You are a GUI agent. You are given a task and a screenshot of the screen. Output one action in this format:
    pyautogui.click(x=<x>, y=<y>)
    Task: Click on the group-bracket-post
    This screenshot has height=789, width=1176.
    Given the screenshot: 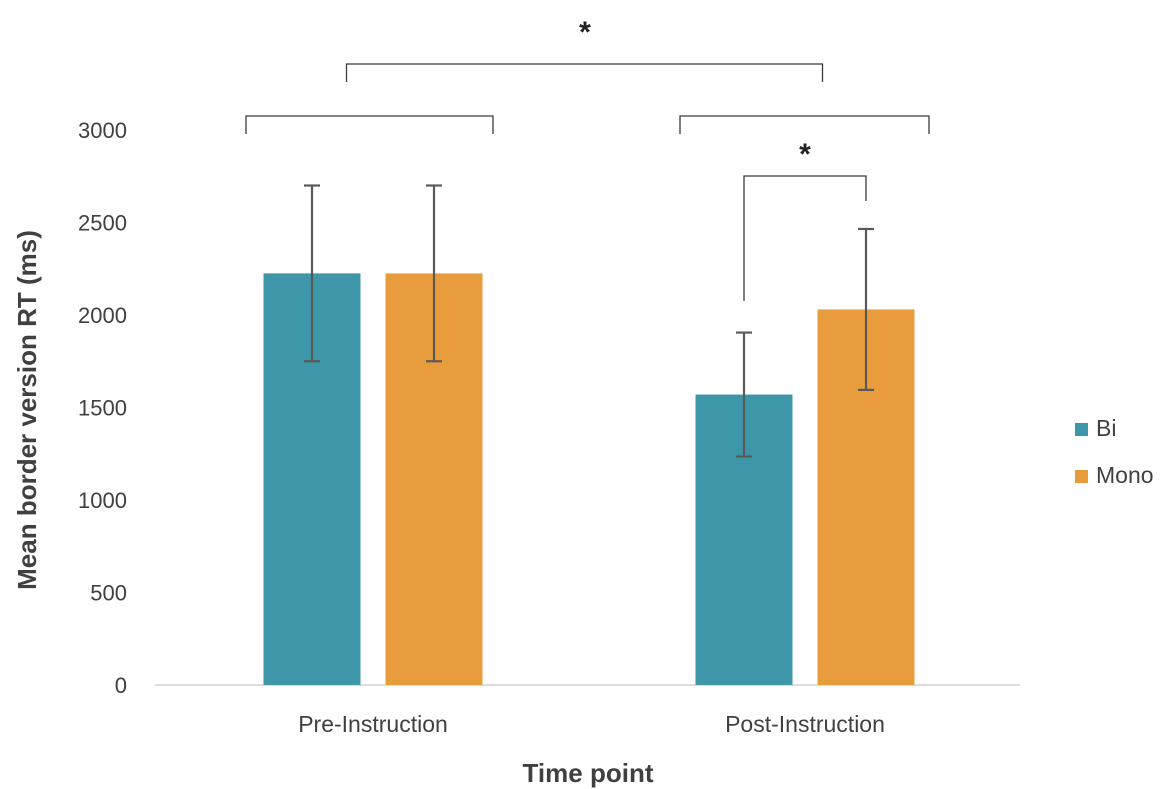 What is the action you would take?
    pyautogui.click(x=804, y=124)
    